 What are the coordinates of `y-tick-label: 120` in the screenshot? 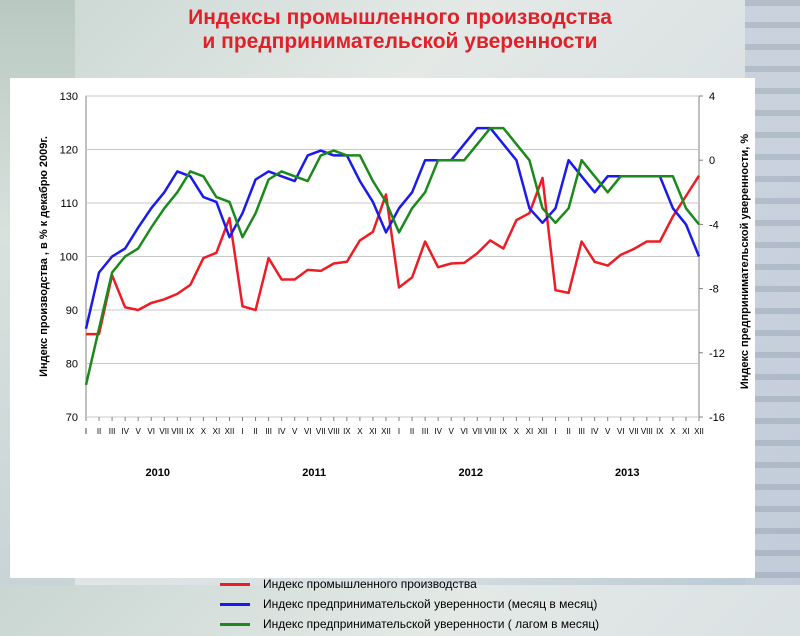 It's located at (69, 151).